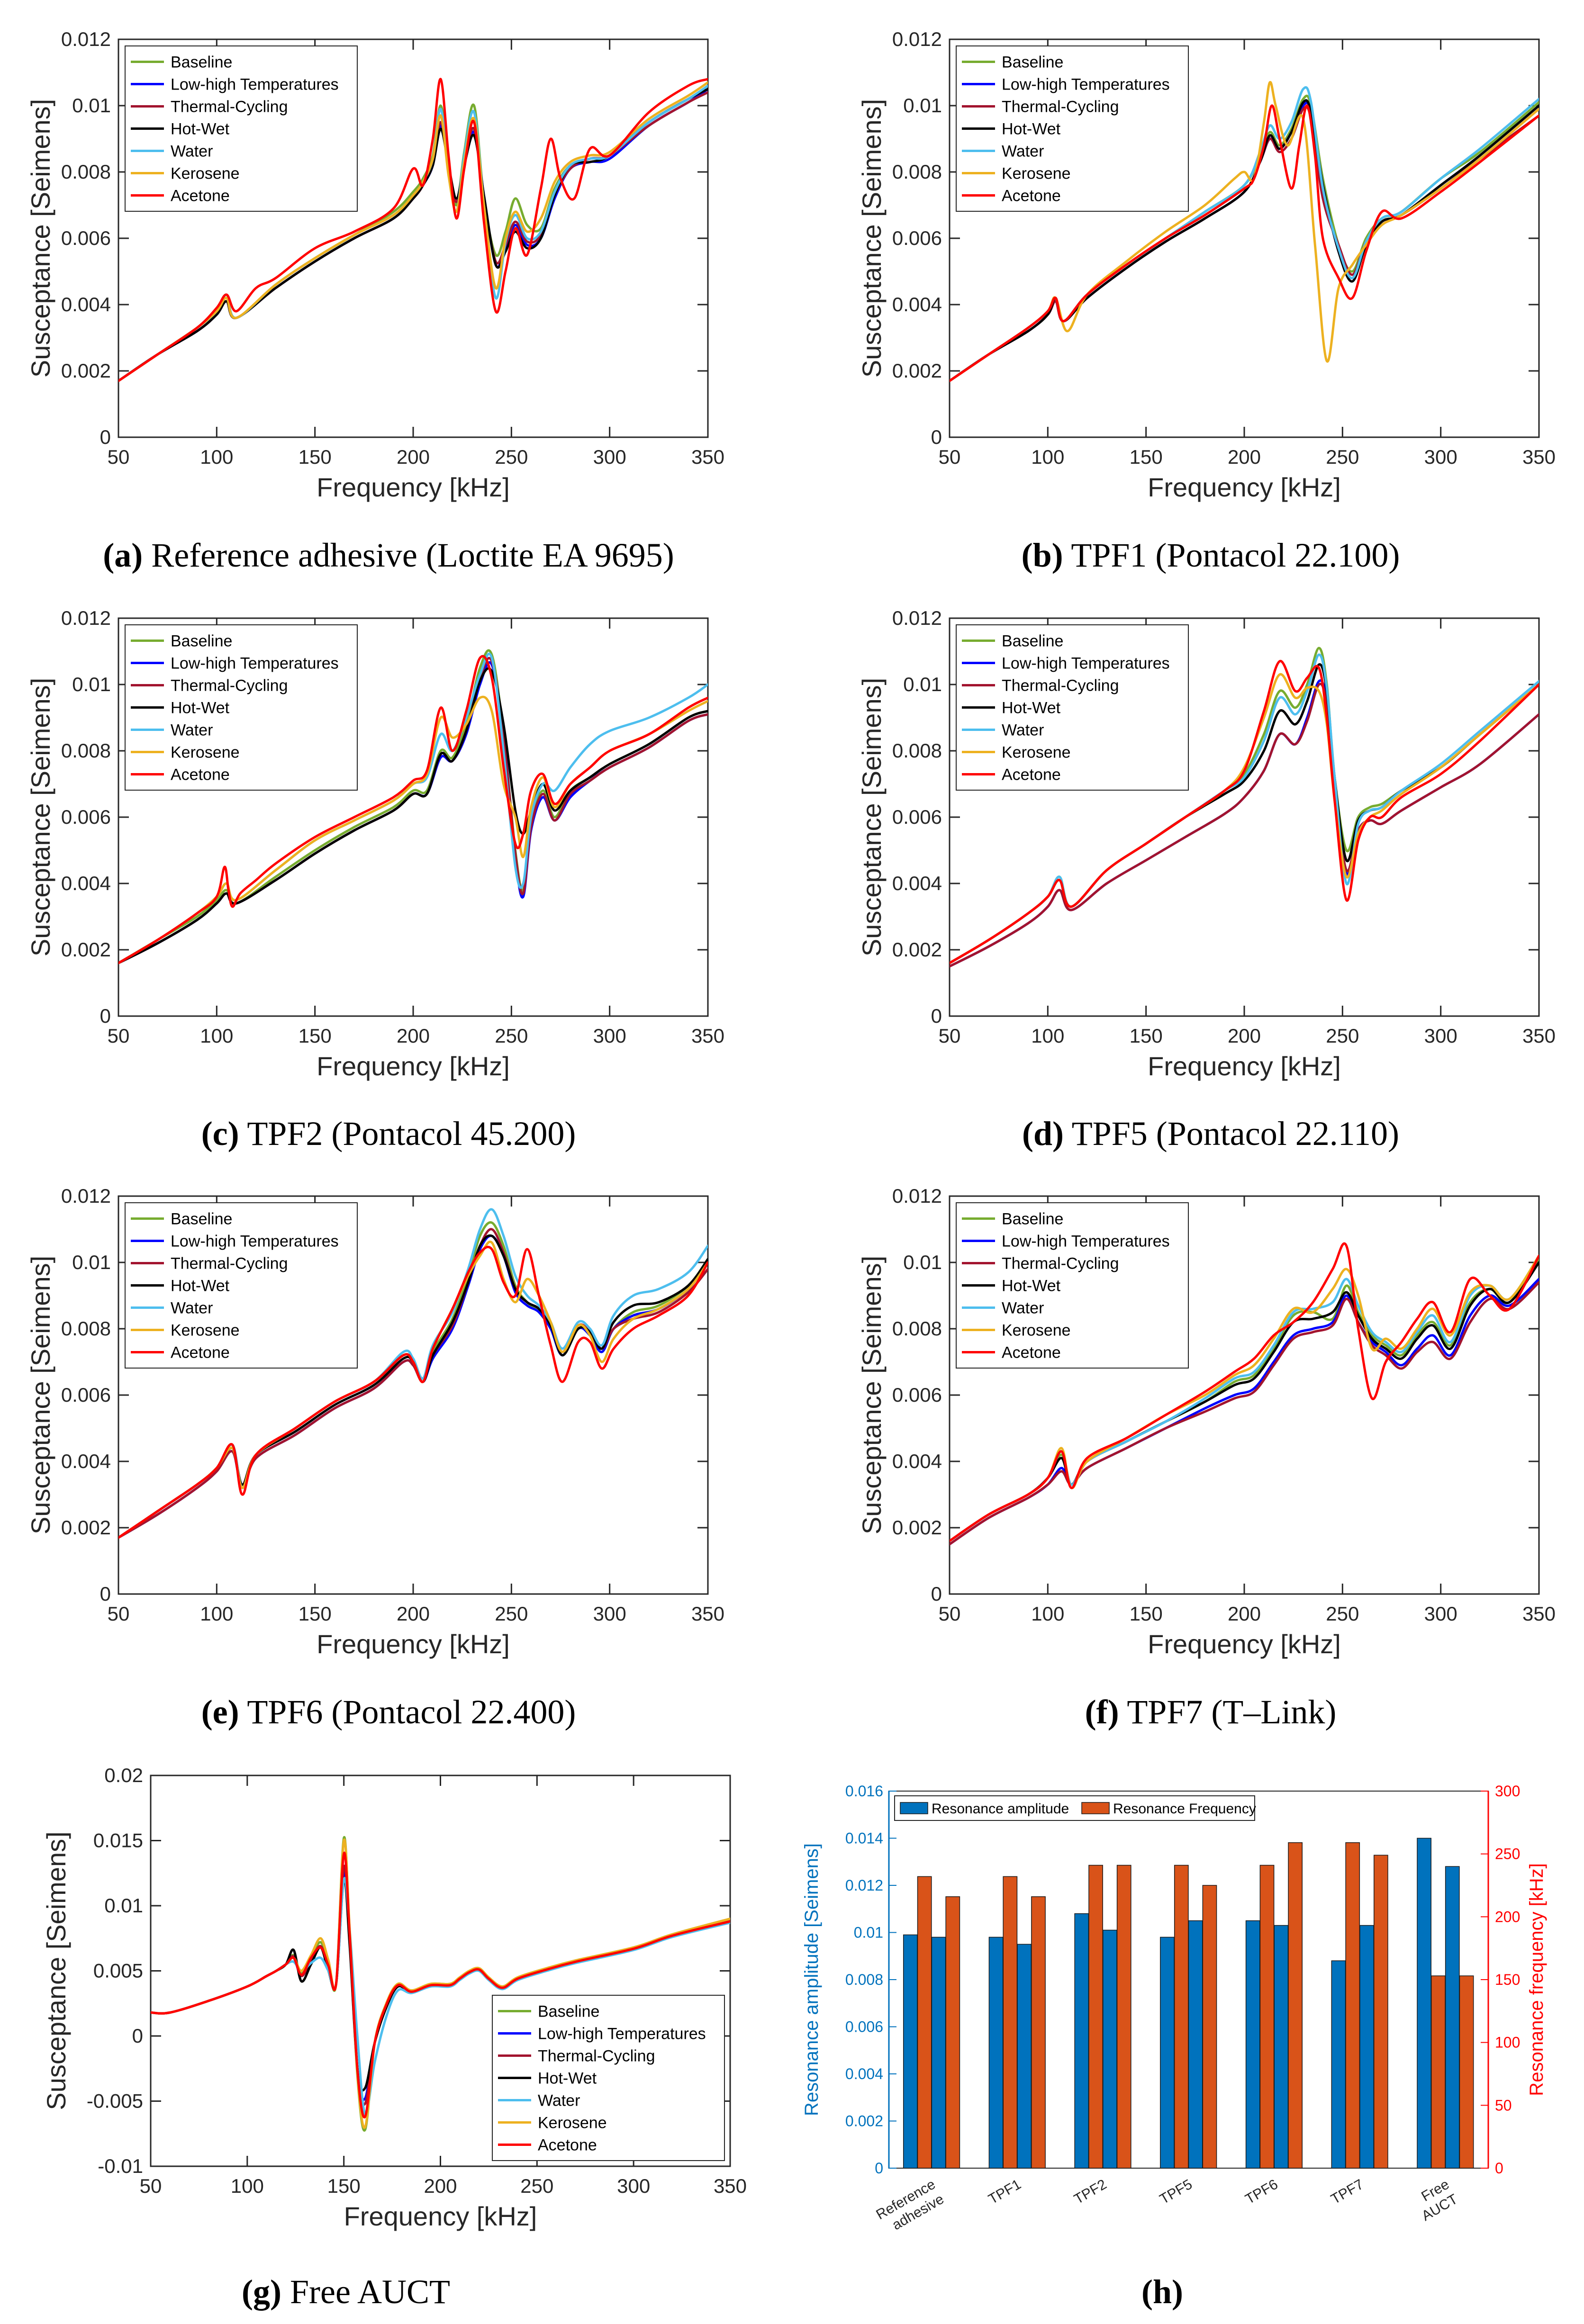  Describe the element at coordinates (1262, 2191) in the screenshot. I see `category-label: TPF6` at that location.